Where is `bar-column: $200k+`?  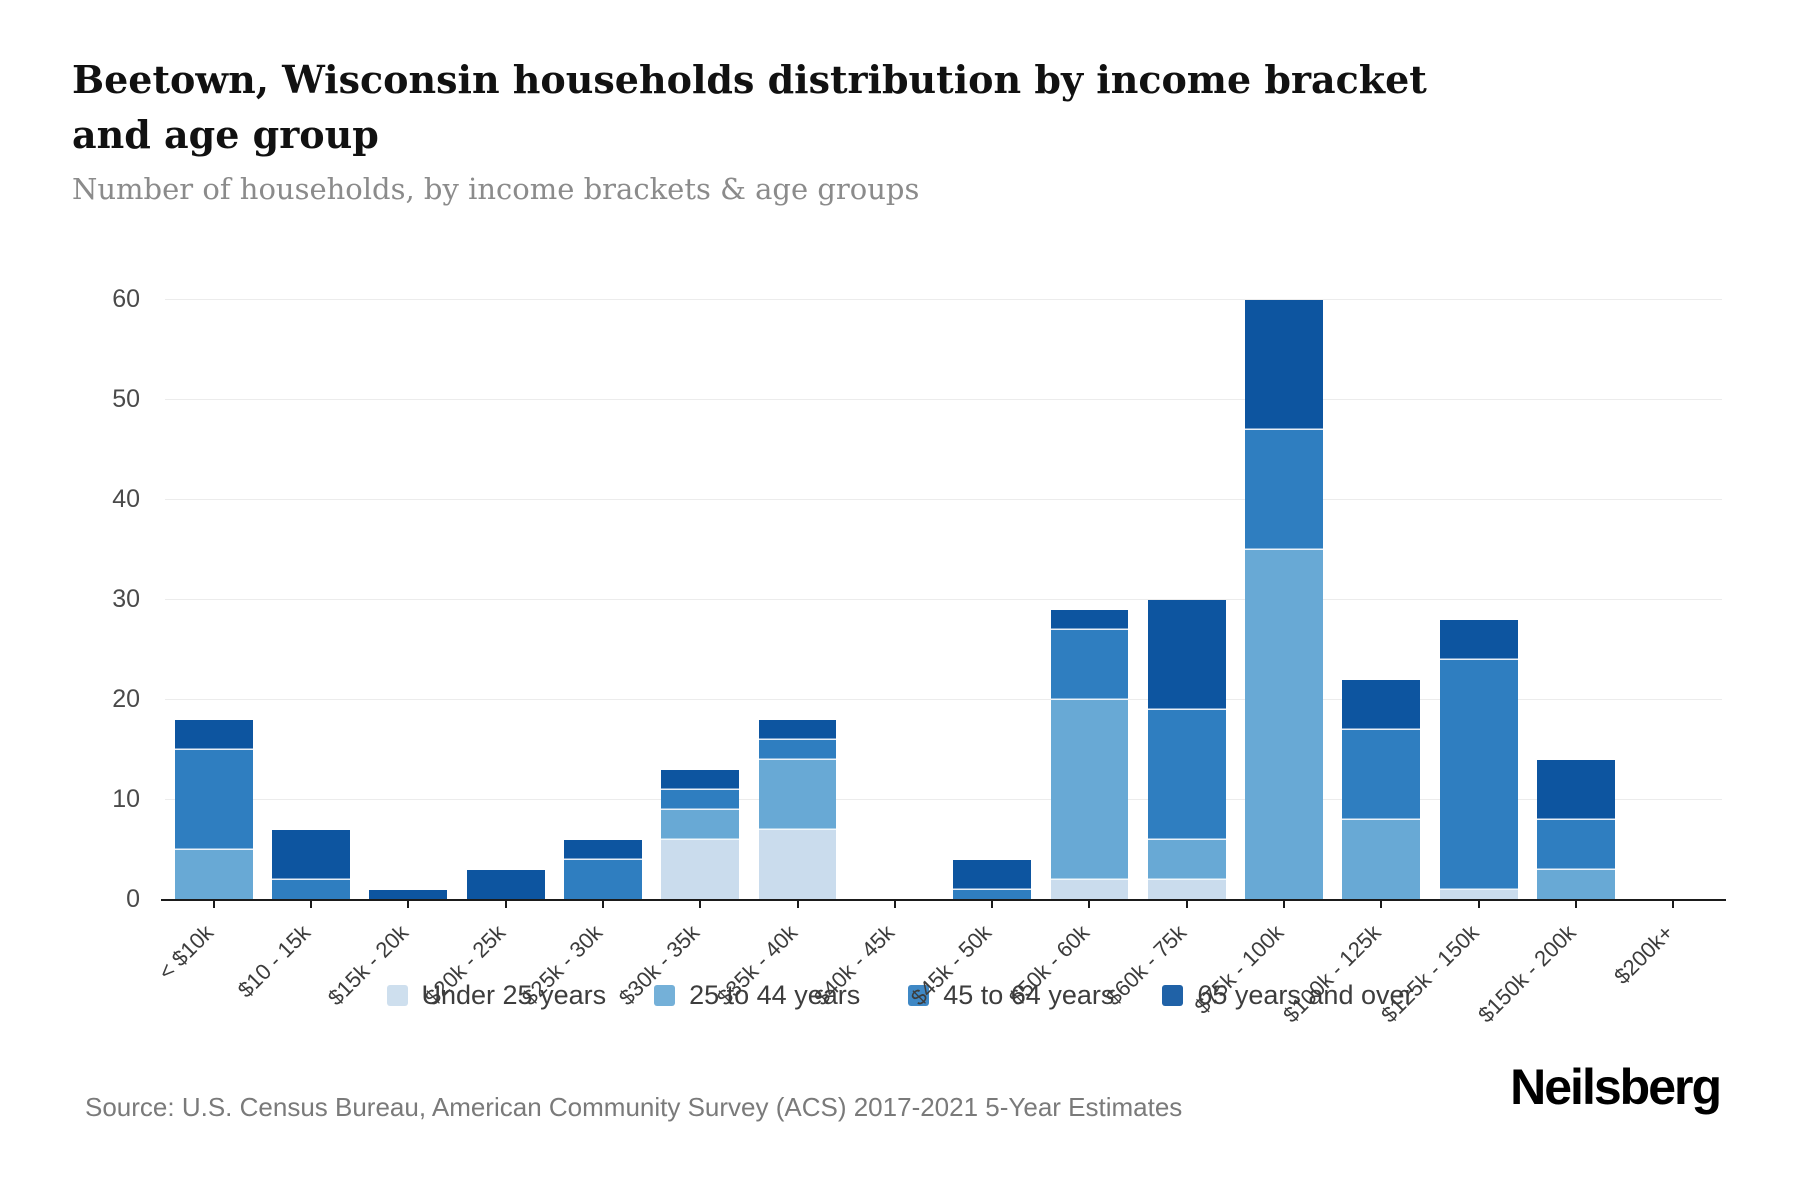 bar-column: $200k+ is located at coordinates (1665, 644).